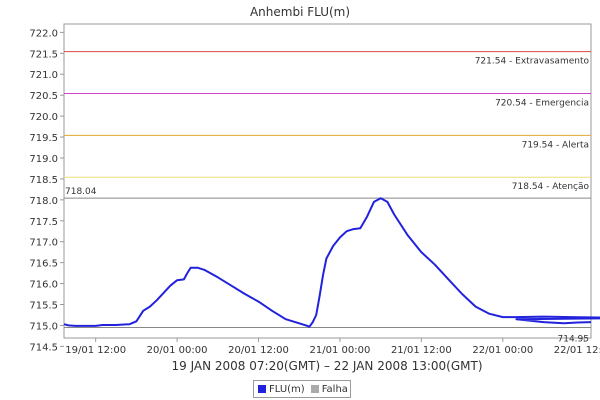  What do you see at coordinates (555, 145) in the screenshot?
I see `threshold-label: 719.54 - Alerta` at bounding box center [555, 145].